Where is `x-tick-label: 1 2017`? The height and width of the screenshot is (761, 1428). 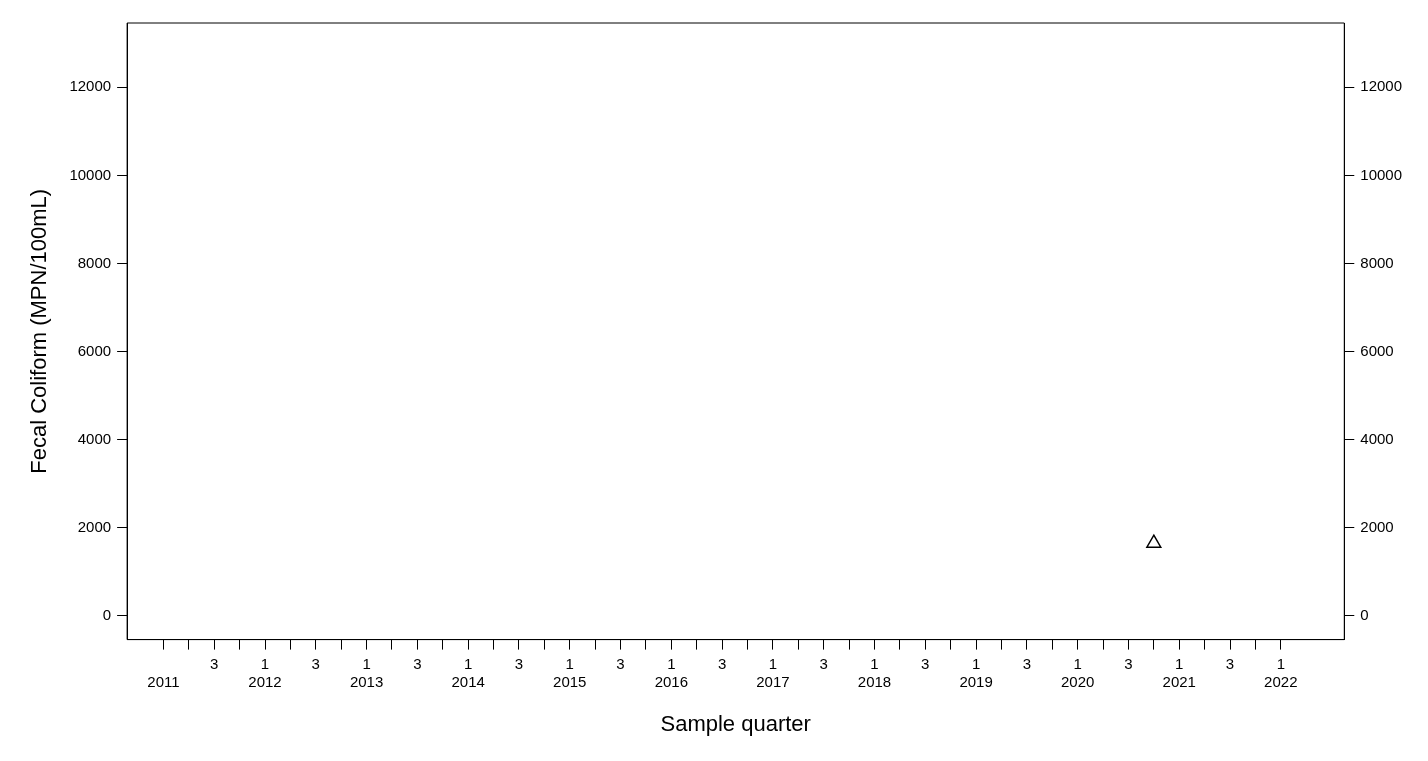
x-tick-label: 1 2017 is located at coordinates (773, 672).